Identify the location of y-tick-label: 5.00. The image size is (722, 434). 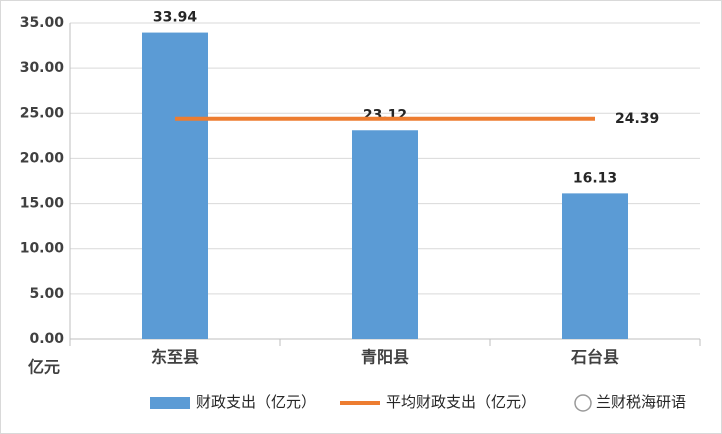
(46, 294).